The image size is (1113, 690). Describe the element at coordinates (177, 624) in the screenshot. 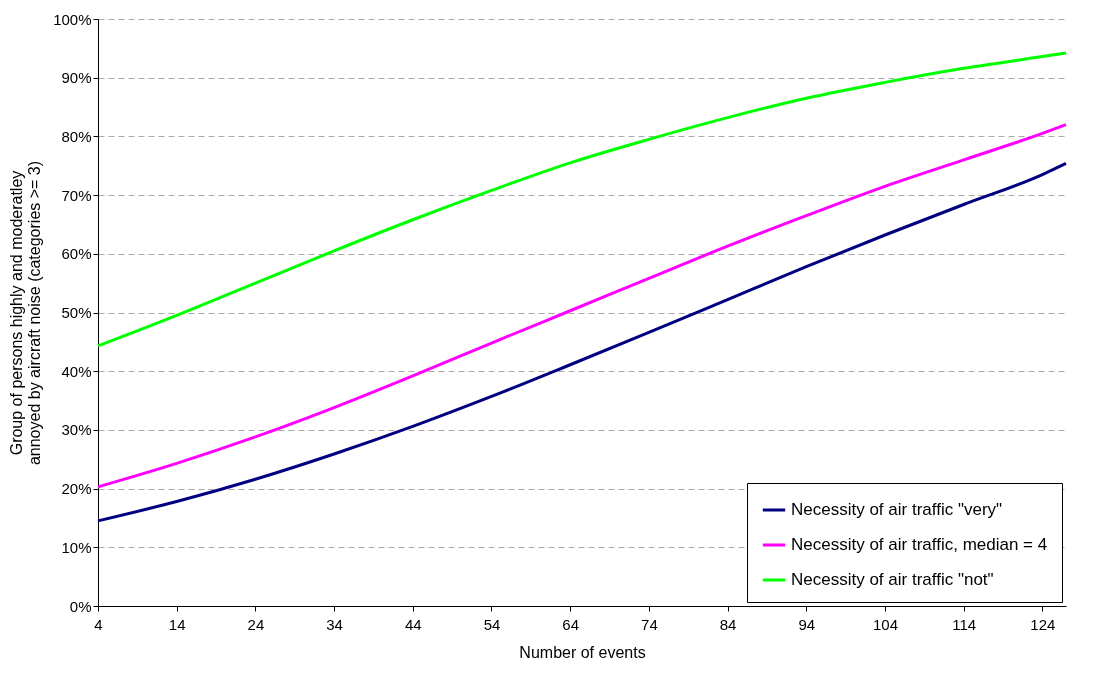

I see `x-tick-label: 14` at that location.